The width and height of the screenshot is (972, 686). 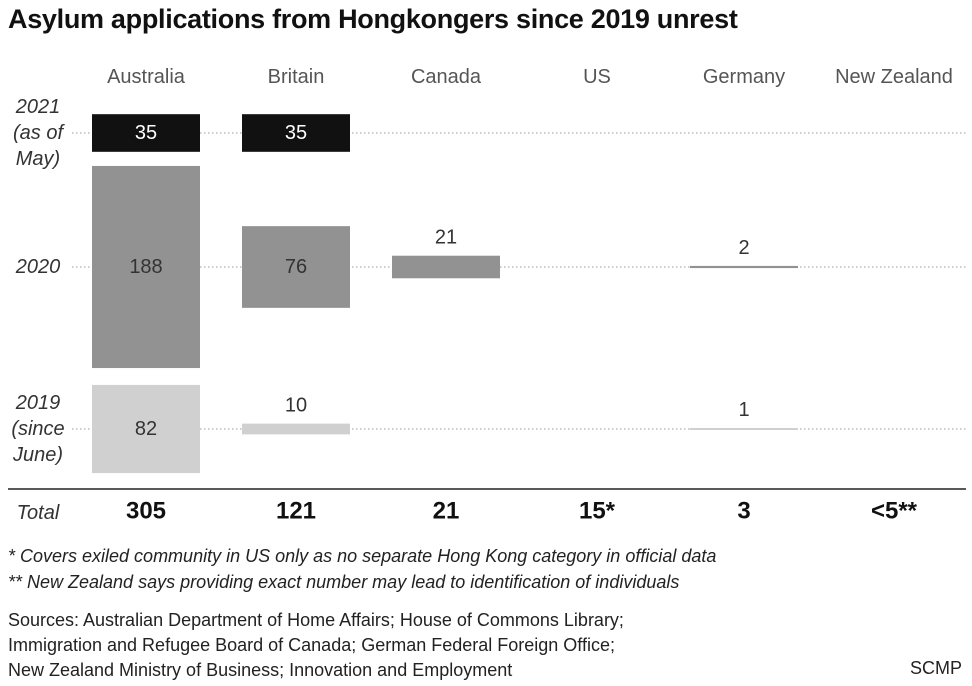 What do you see at coordinates (146, 511) in the screenshot?
I see `total-value-australia: 305` at bounding box center [146, 511].